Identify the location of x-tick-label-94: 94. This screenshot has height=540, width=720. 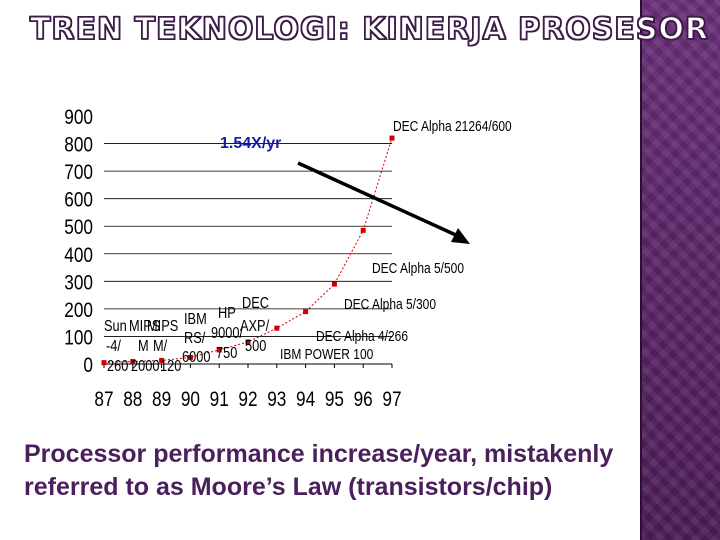
(305, 400).